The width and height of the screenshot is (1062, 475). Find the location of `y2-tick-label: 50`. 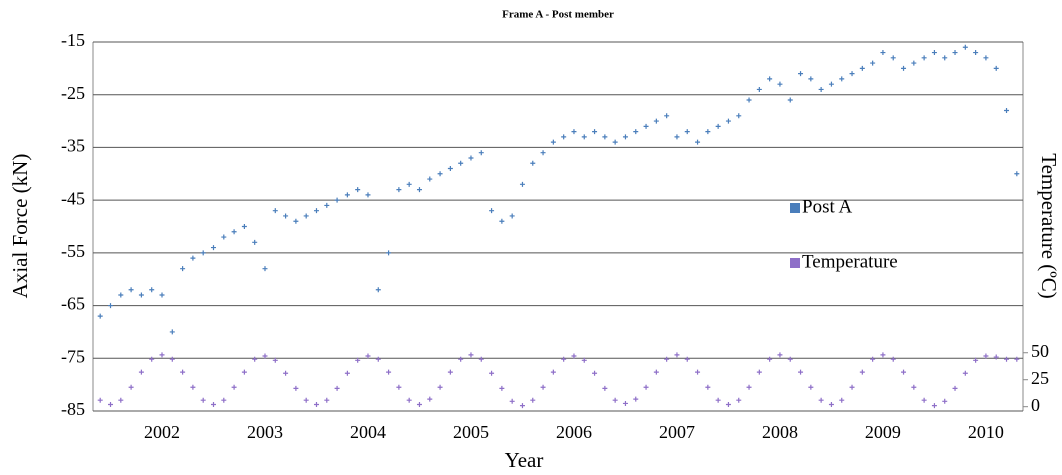

y2-tick-label: 50 is located at coordinates (1040, 351).